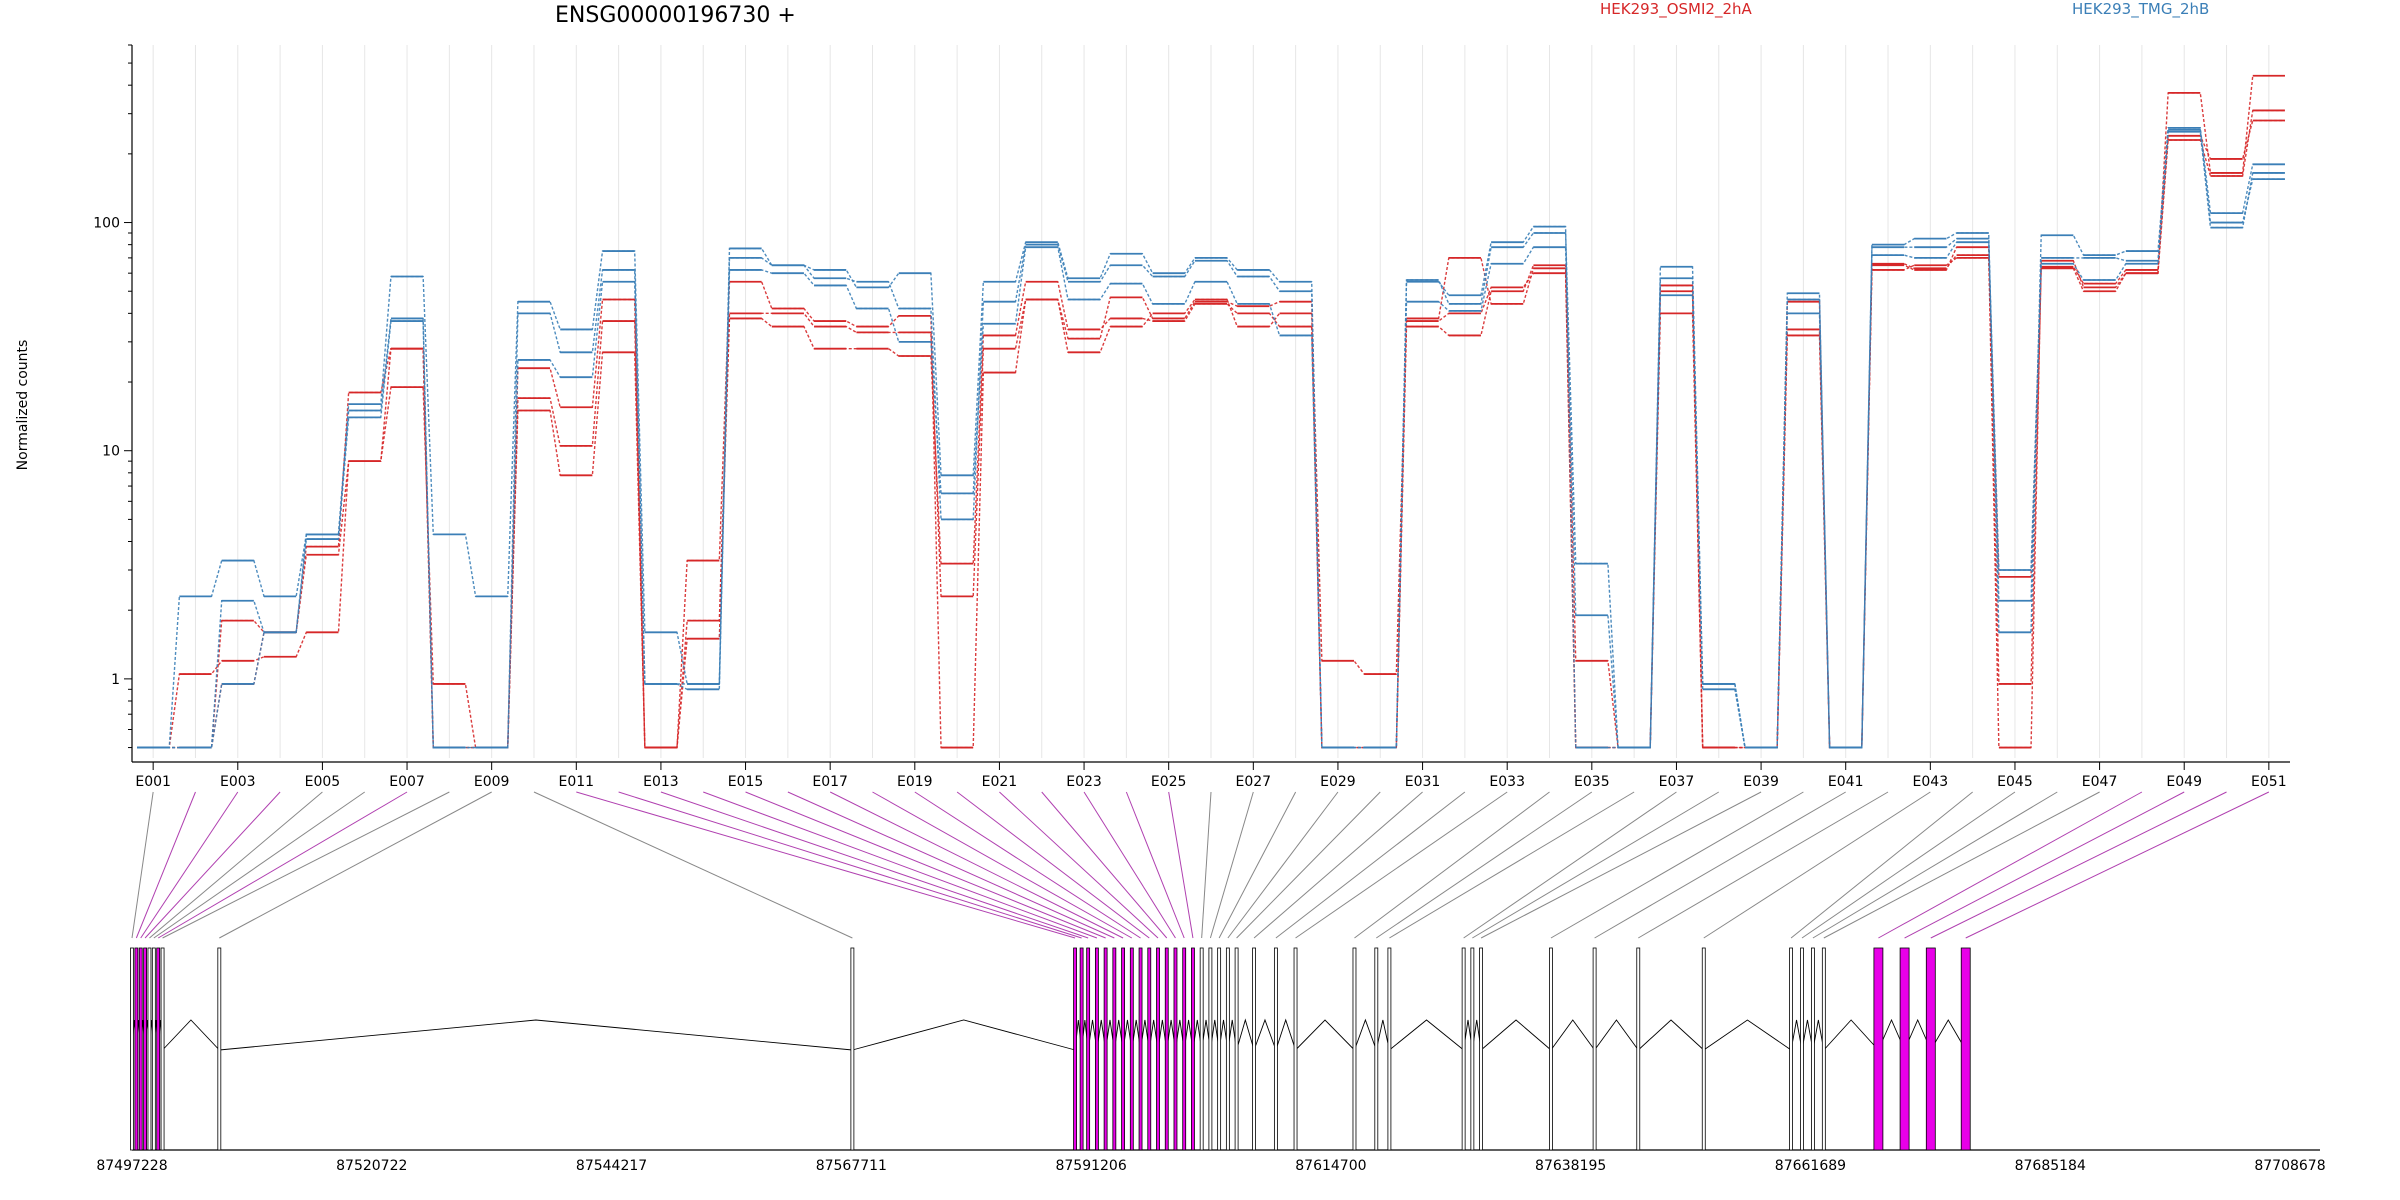 This screenshot has width=2400, height=1200. Describe the element at coordinates (407, 782) in the screenshot. I see `x-tick-label: E007` at that location.